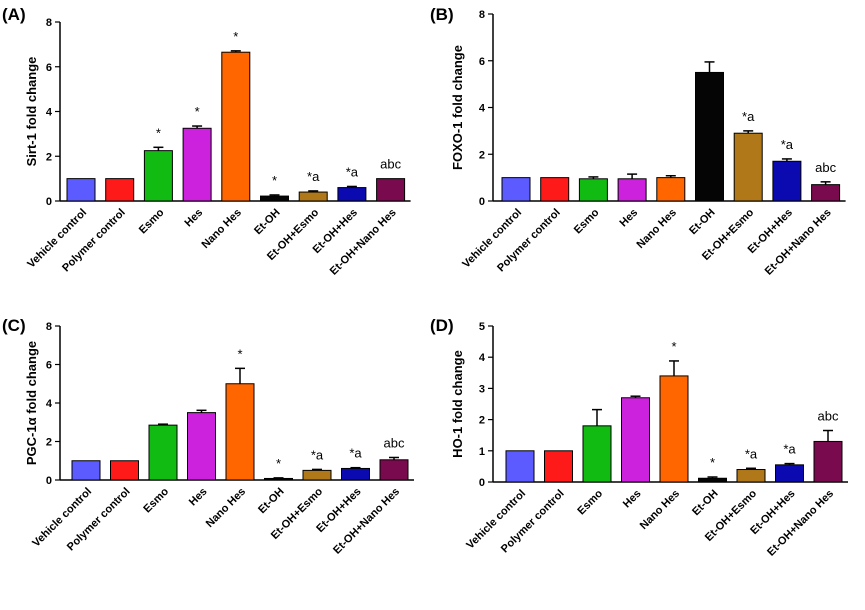  I want to click on y-tick-label: 1, so click(482, 452).